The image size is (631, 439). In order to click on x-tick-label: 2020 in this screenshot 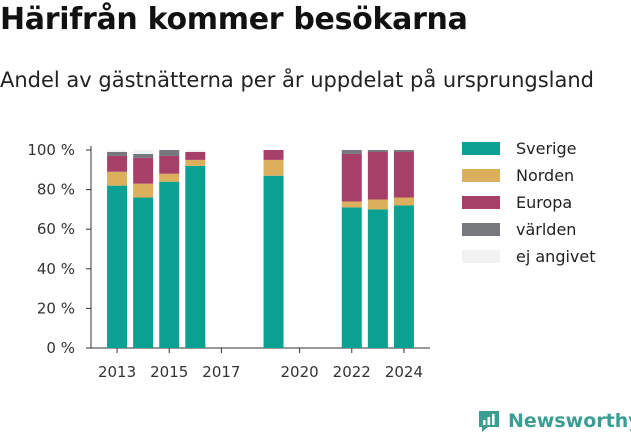, I will do `click(300, 372)`.